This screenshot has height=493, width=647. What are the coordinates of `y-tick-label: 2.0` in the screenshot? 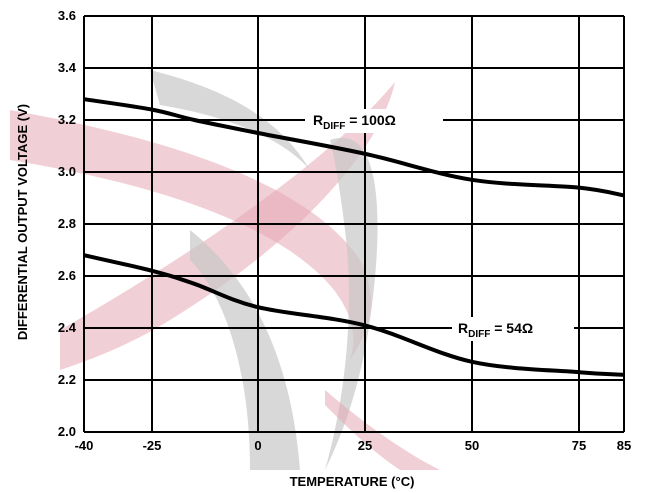 It's located at (67, 431).